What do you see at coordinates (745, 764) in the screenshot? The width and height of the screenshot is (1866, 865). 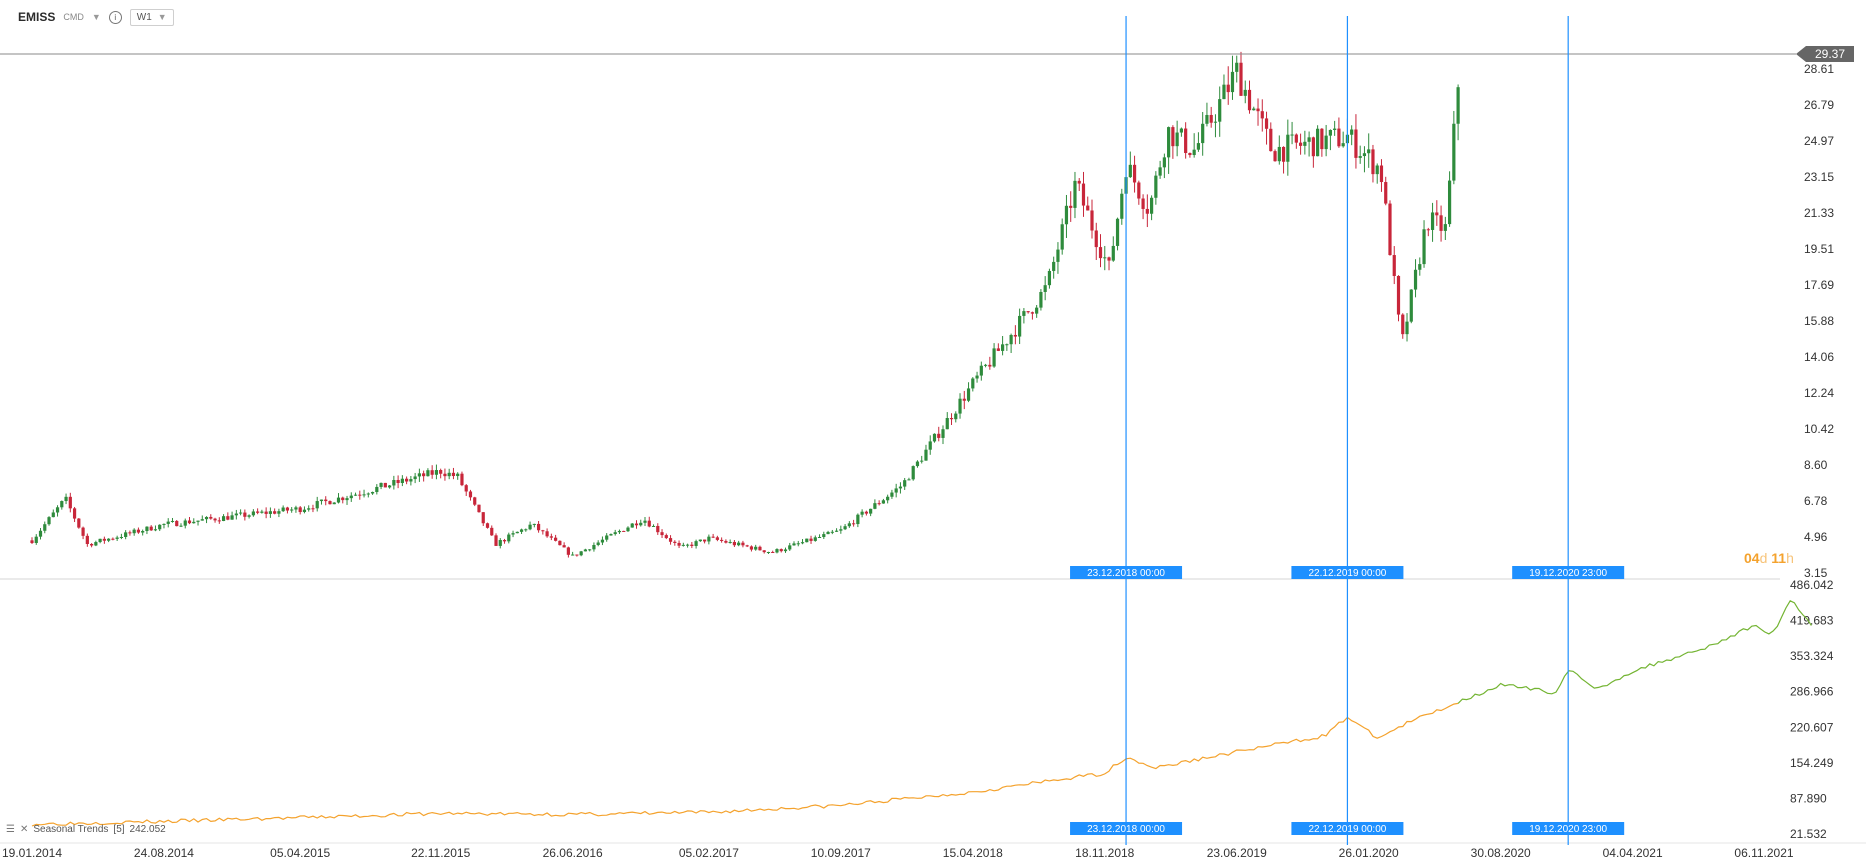 I see `seasonal-line-past` at bounding box center [745, 764].